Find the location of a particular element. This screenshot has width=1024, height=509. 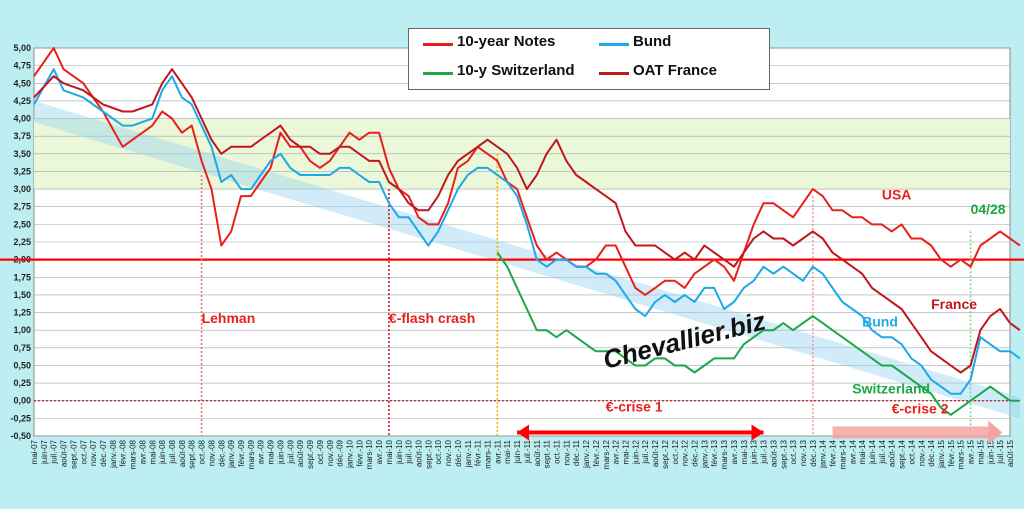

x-tick-label: oct.-13 is located at coordinates (793, 451).